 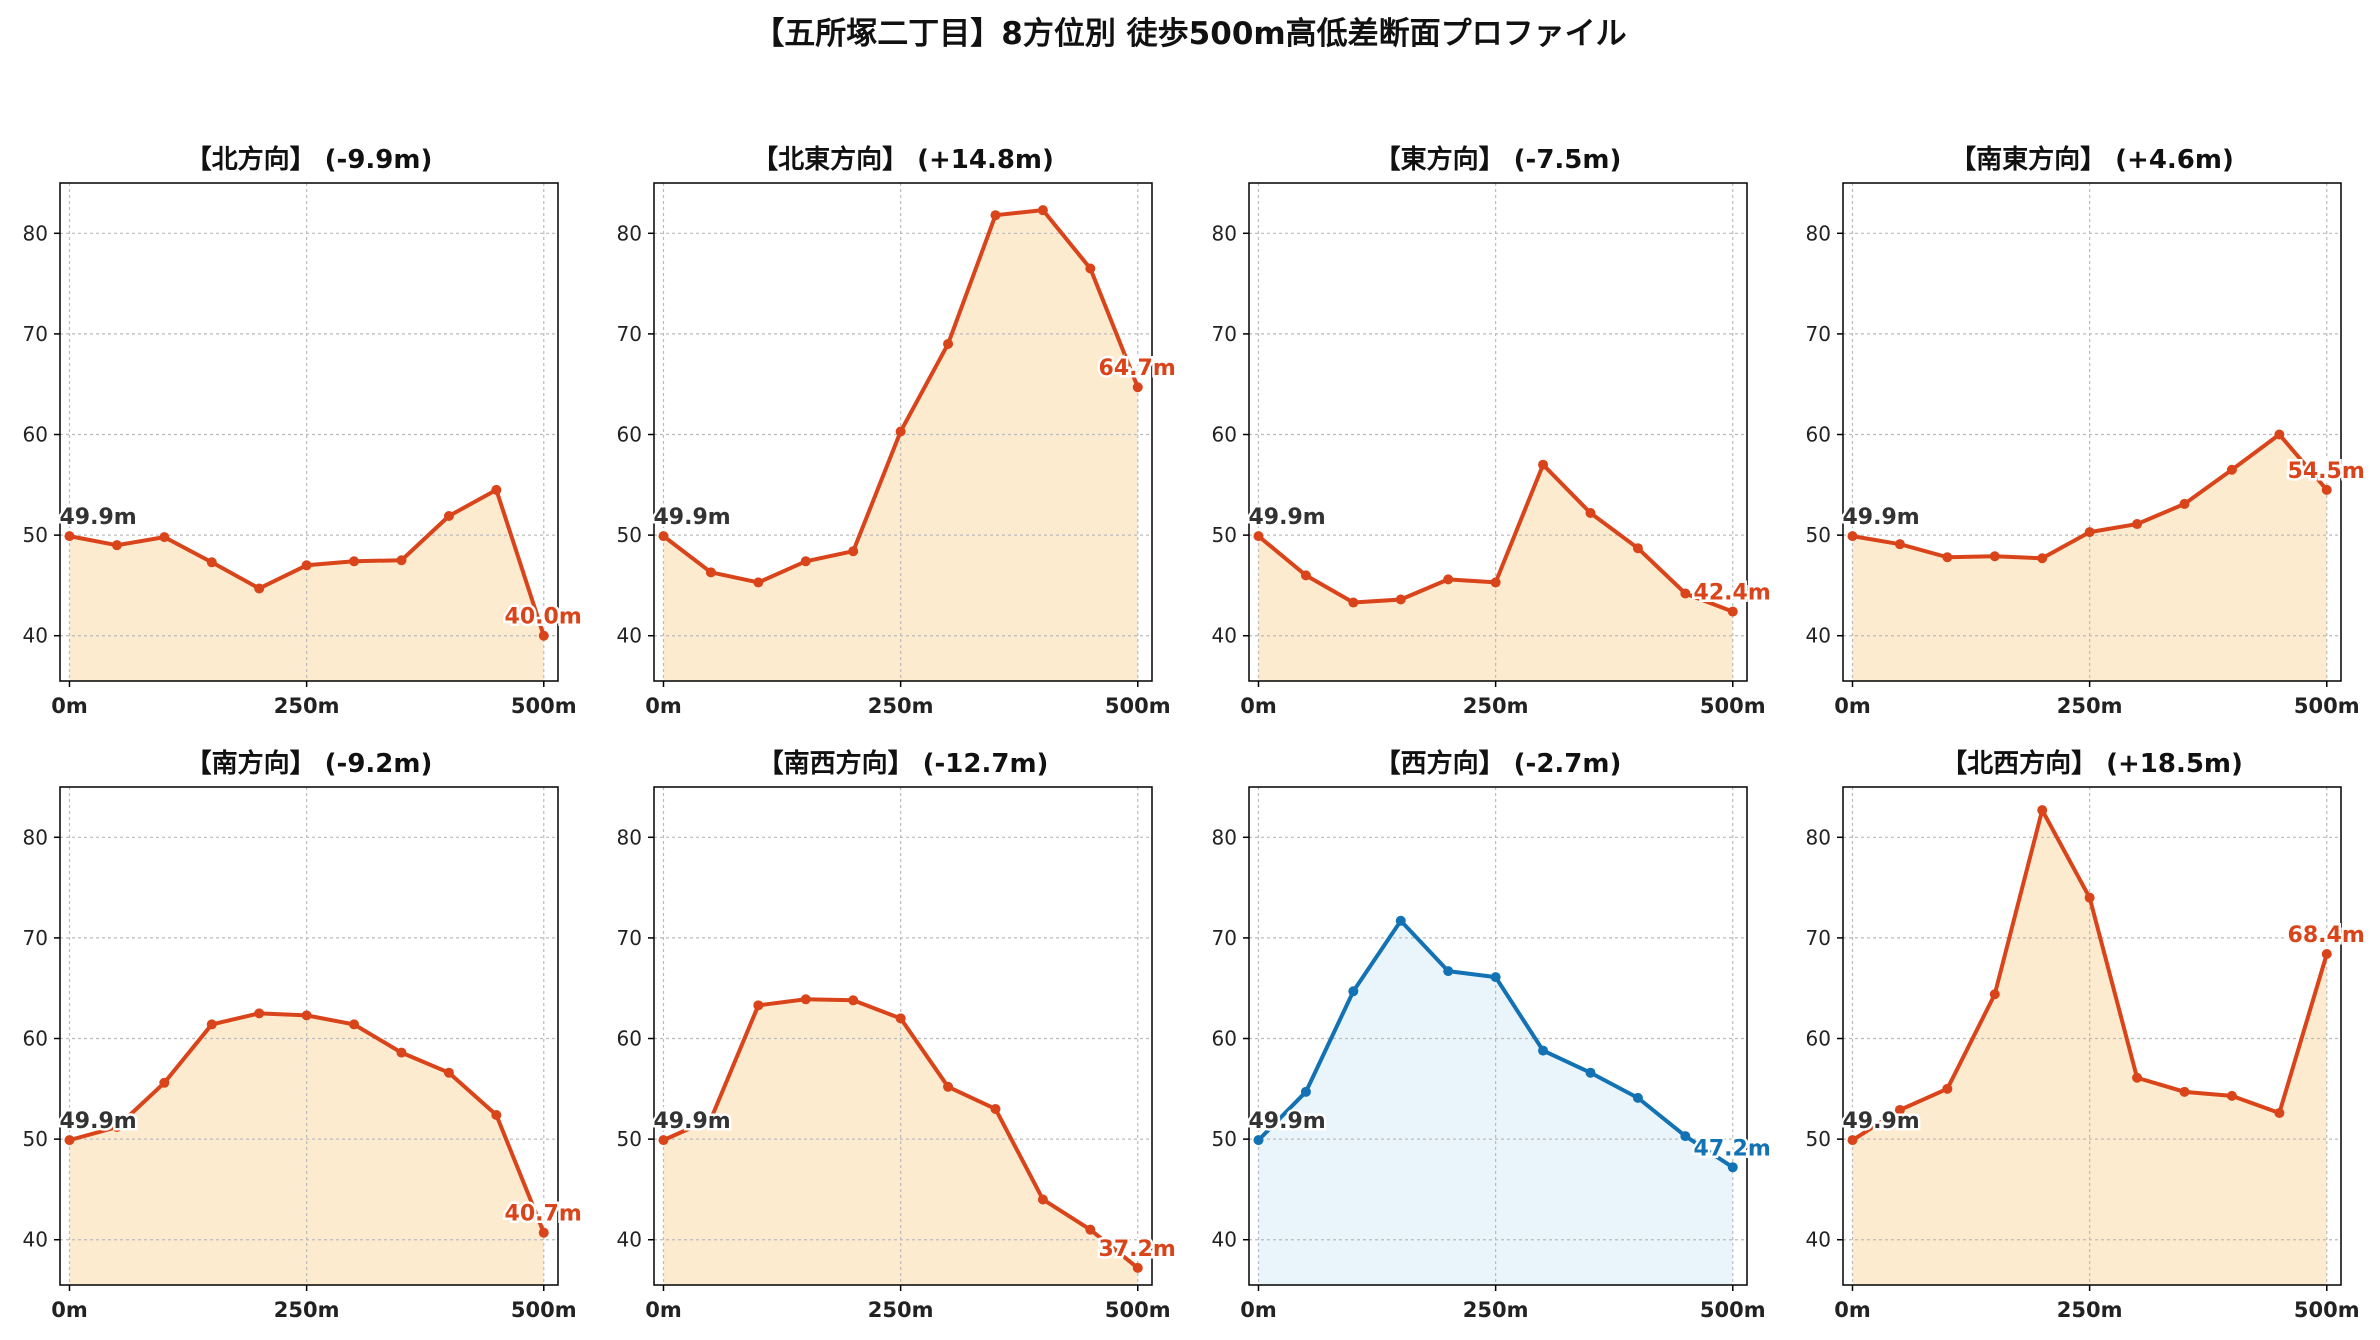 I want to click on profile-panel: 40 50 60 70 80 0m 250m 500m 49.9m 54.5m, so click(x=2086, y=450).